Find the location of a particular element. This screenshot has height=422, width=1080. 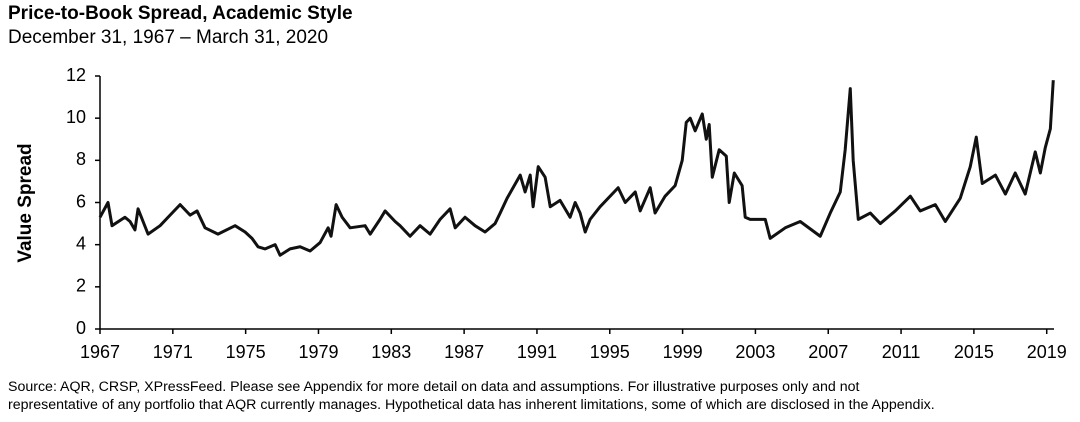

y-axis-label: Value Spread is located at coordinates (25, 202).